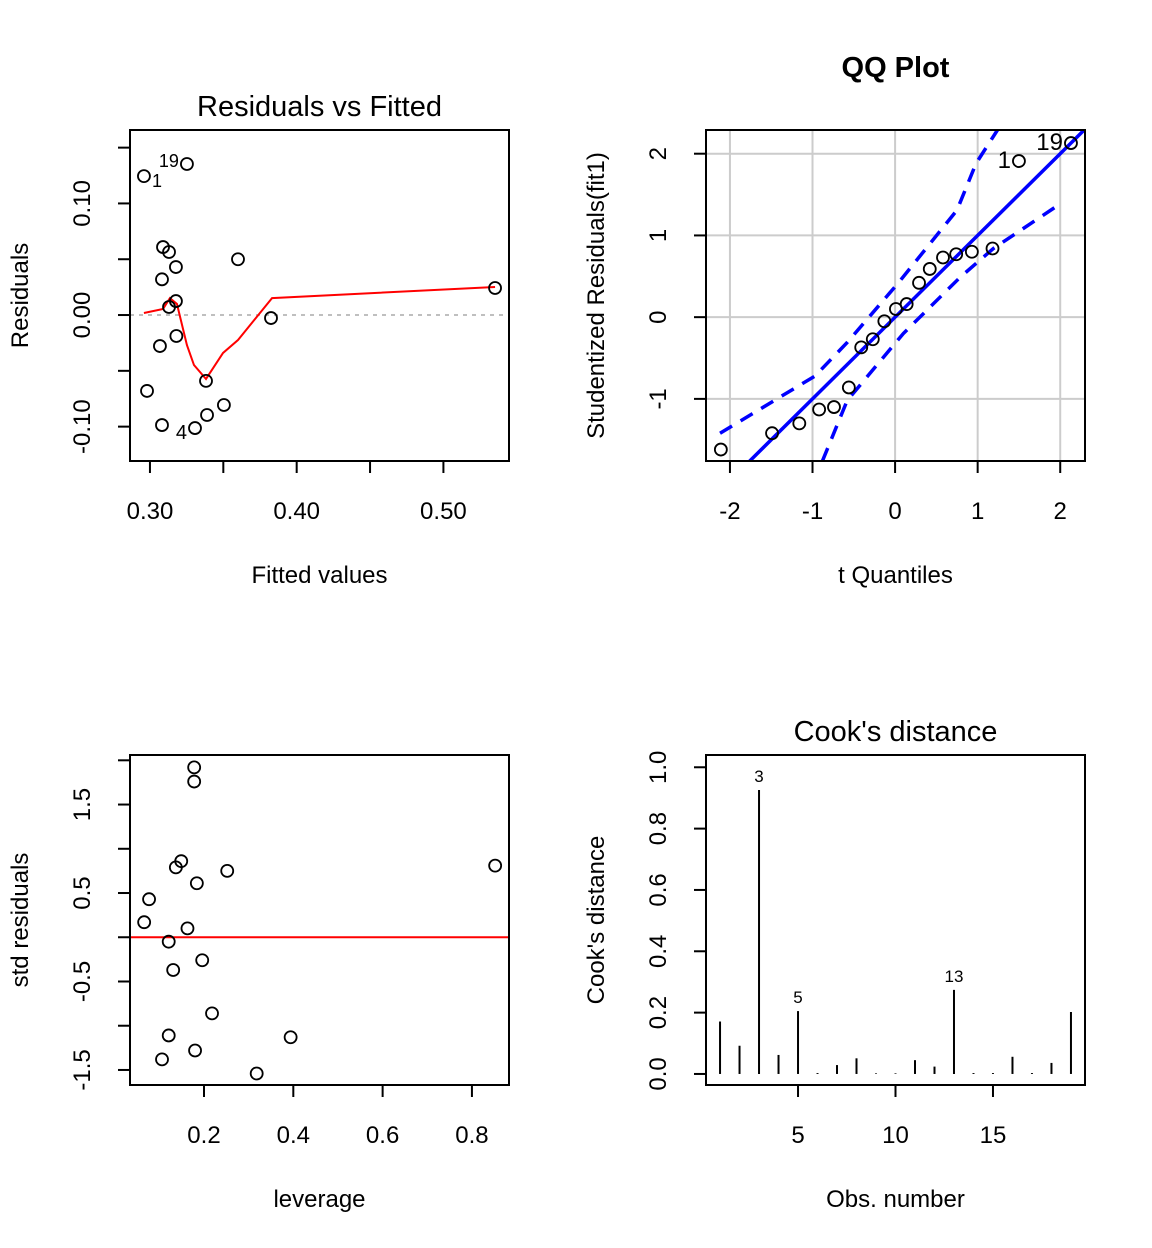 This screenshot has height=1248, width=1152. Describe the element at coordinates (658, 1012) in the screenshot. I see `y-tick-label: 0.2` at that location.